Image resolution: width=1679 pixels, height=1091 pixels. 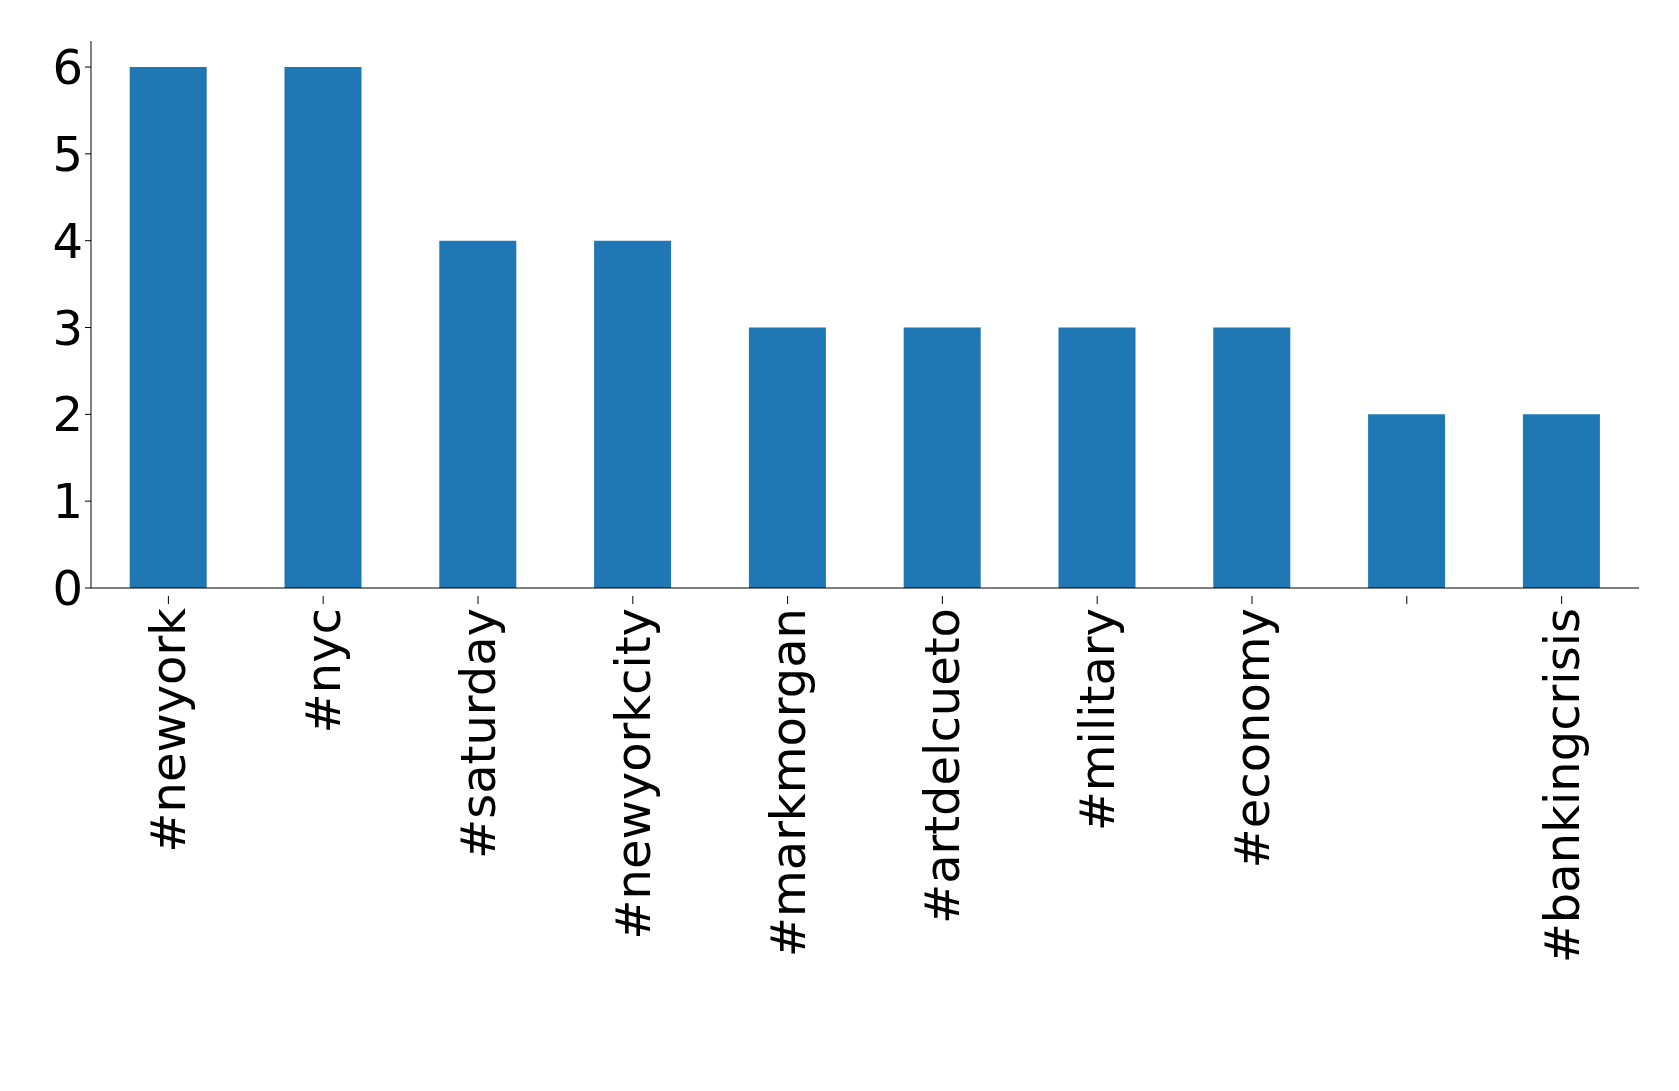 What do you see at coordinates (1252, 738) in the screenshot?
I see `x-tick-label: #economy` at bounding box center [1252, 738].